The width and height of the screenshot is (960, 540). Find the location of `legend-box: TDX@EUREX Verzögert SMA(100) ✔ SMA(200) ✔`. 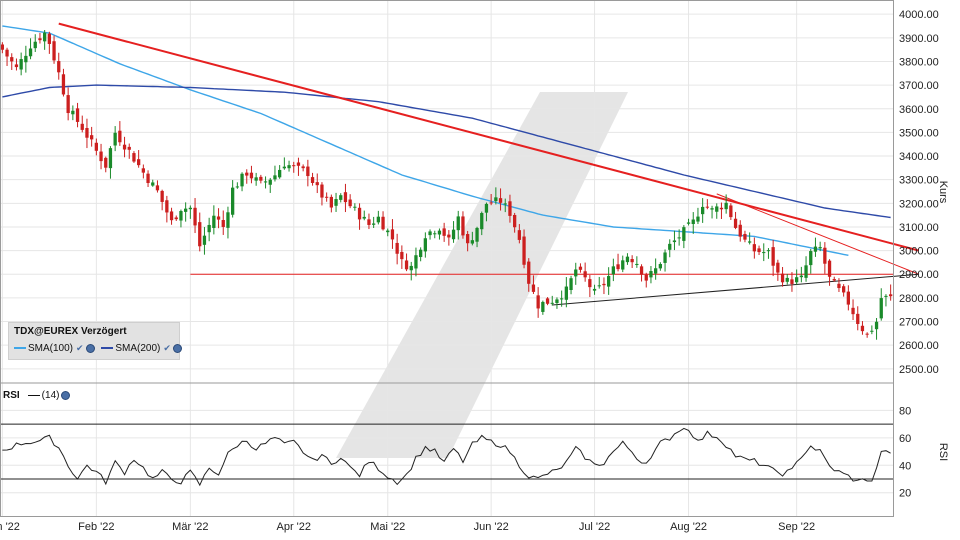

legend-box: TDX@EUREX Verzögert SMA(100) ✔ SMA(200) ✔ is located at coordinates (95, 341).